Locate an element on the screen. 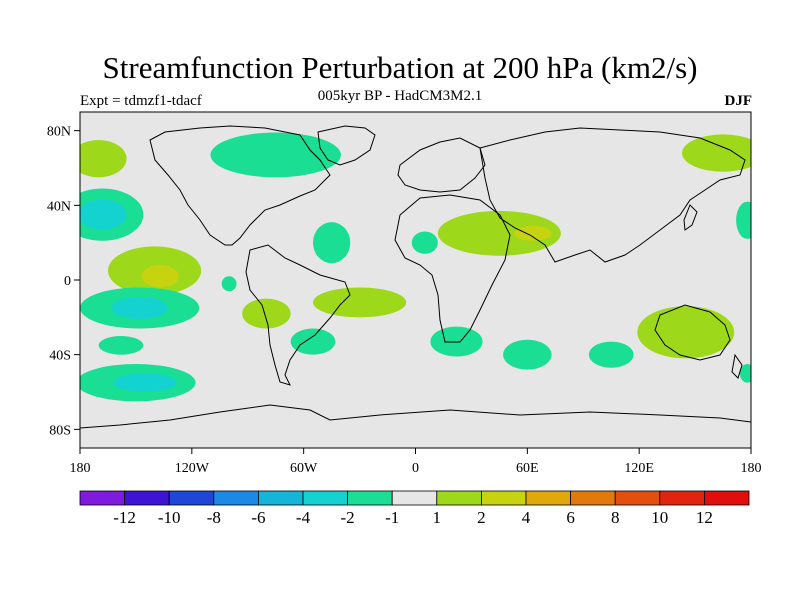 The width and height of the screenshot is (800, 600). colorbar-label: 4 is located at coordinates (526, 517).